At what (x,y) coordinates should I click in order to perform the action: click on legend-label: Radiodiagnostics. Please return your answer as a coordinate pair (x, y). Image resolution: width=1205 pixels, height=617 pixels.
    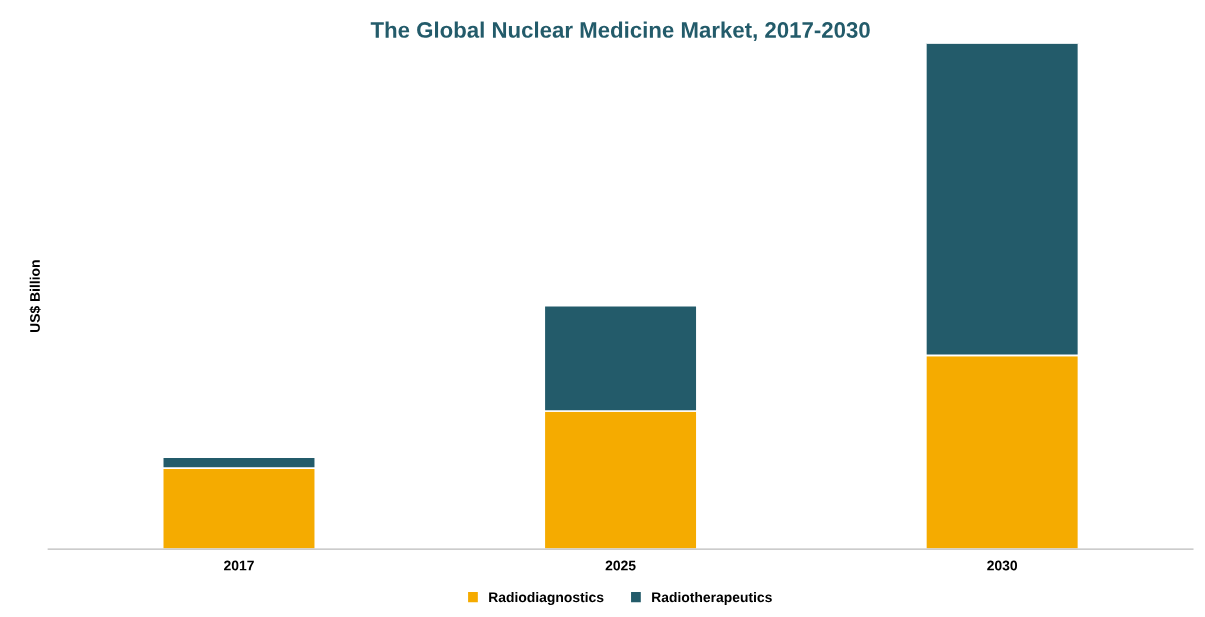
    Looking at the image, I should click on (546, 598).